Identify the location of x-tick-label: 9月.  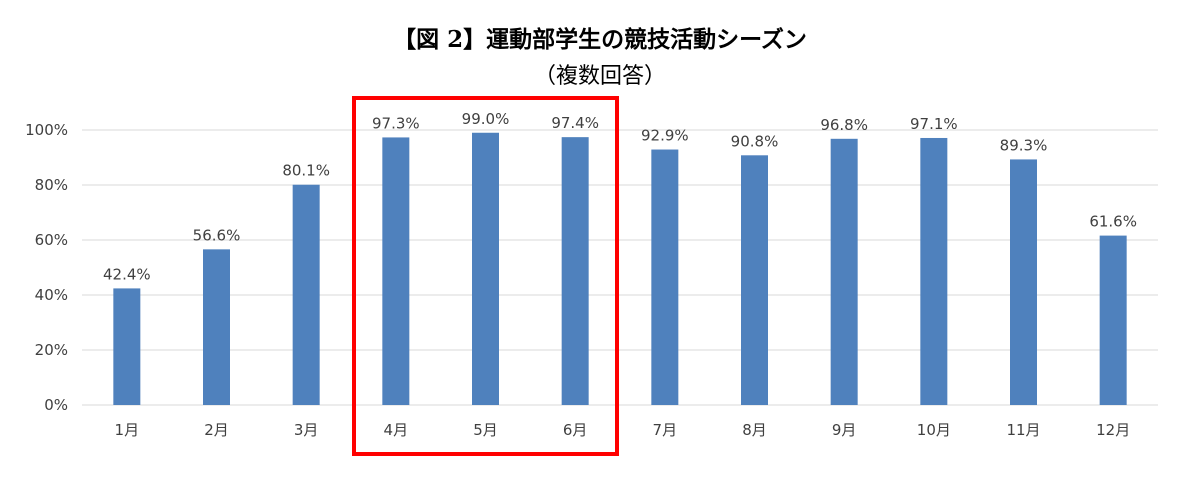
(844, 430).